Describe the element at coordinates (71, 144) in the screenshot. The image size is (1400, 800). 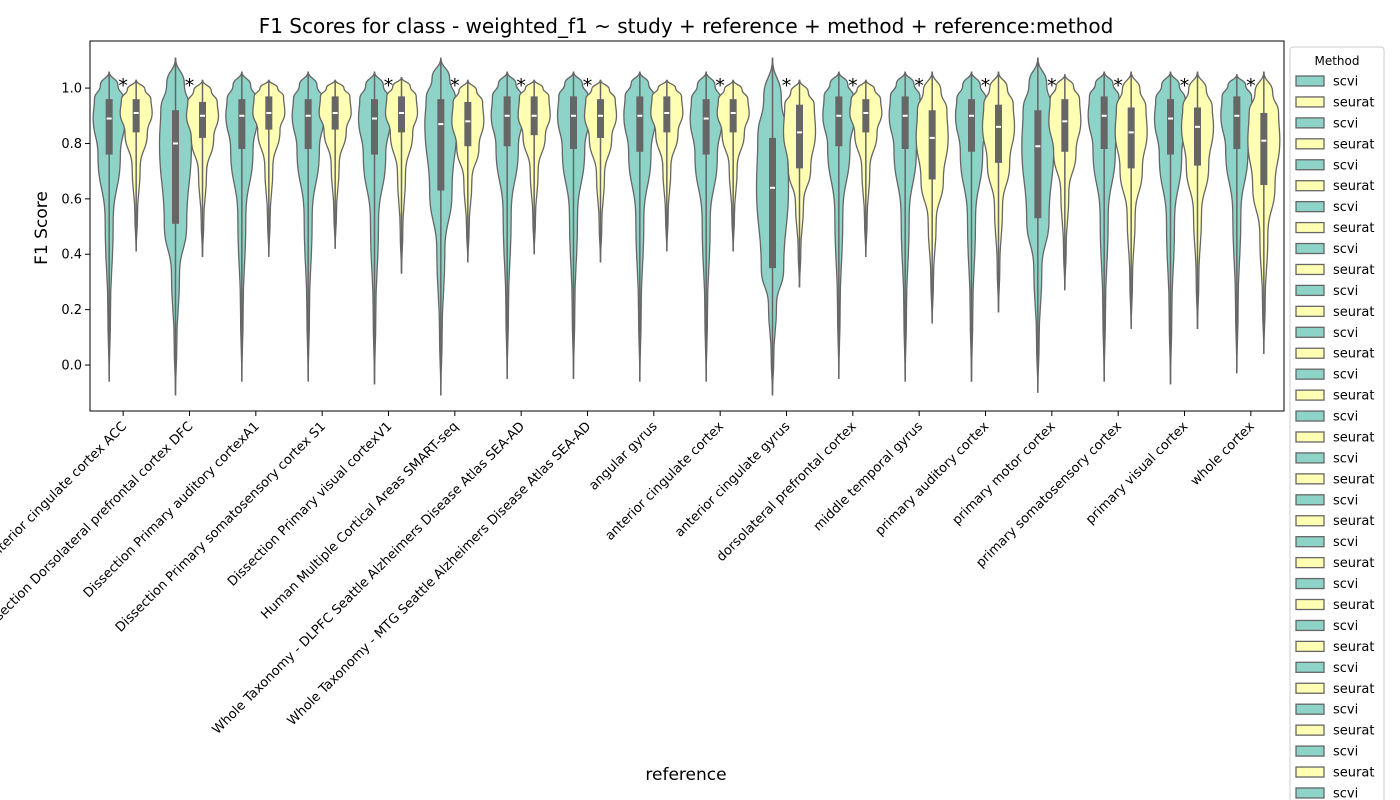
I see `y-tick-label: 0.8` at that location.